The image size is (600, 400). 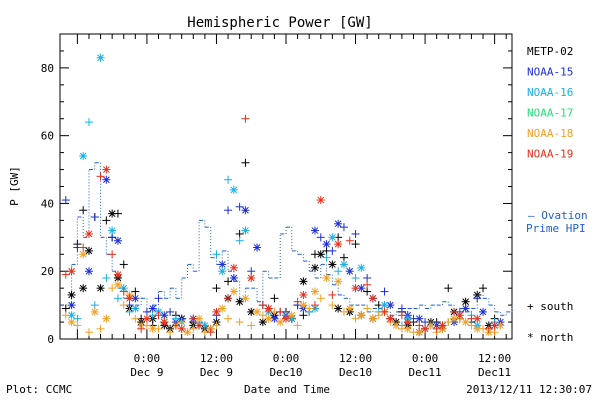 I want to click on ovation-legend-line1: — Ovation, so click(x=558, y=215).